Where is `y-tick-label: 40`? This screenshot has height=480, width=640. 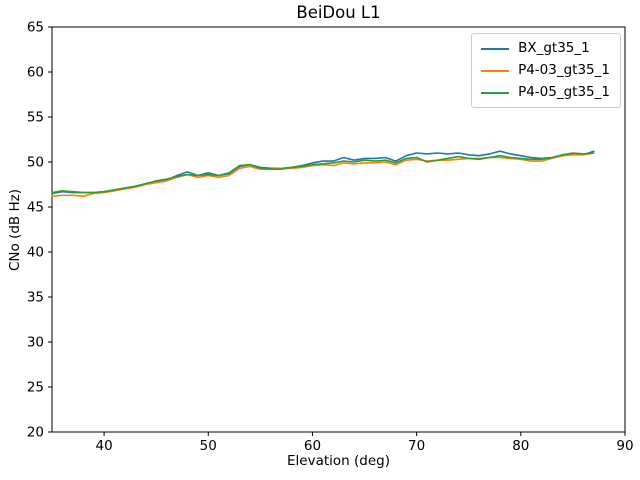 y-tick-label: 40 is located at coordinates (35, 253).